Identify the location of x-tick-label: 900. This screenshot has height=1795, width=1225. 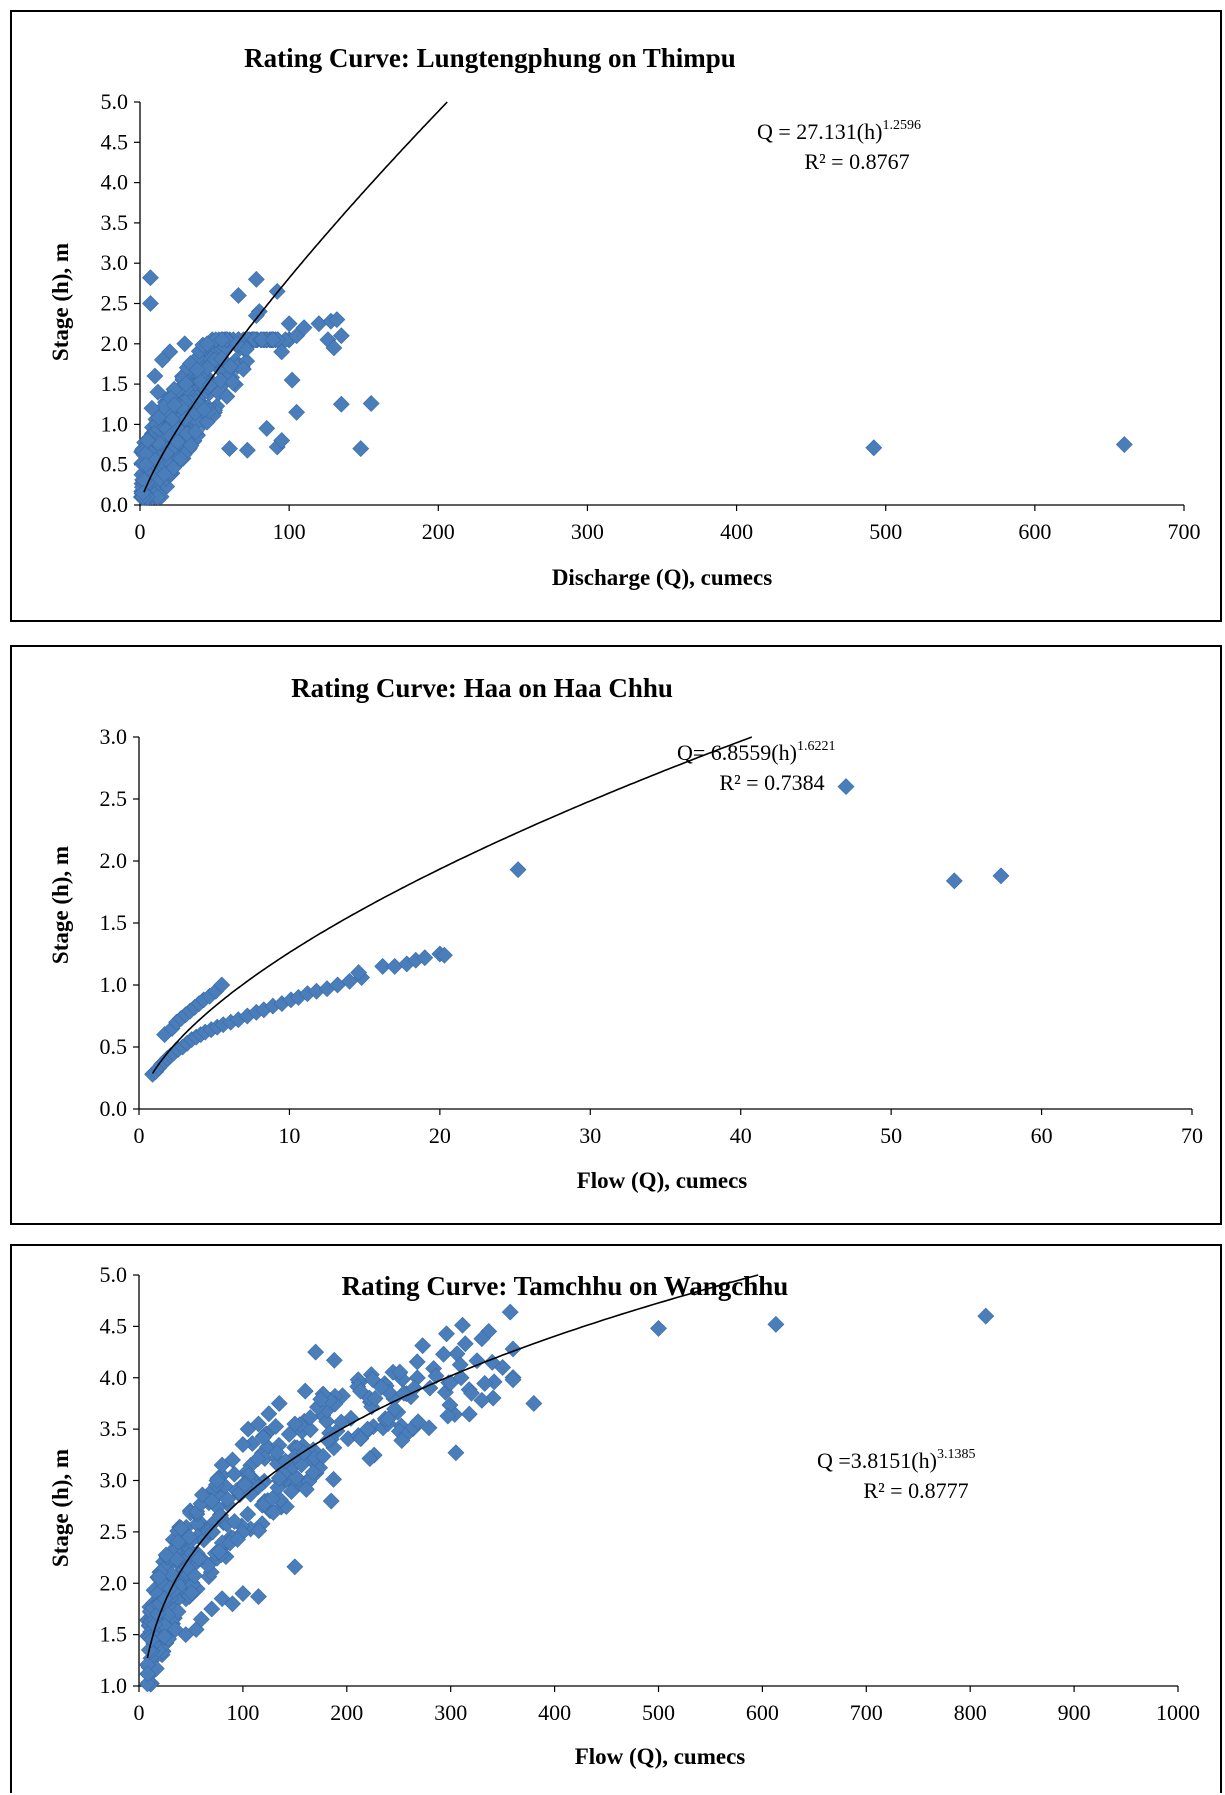
(1074, 1712).